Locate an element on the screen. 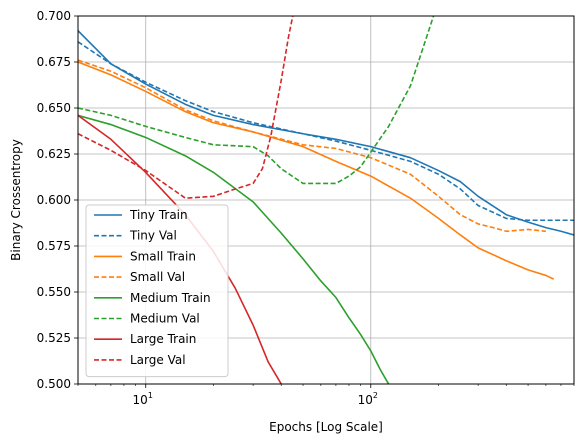 The image size is (584, 442). x-tick-exponent: 2 is located at coordinates (375, 395).